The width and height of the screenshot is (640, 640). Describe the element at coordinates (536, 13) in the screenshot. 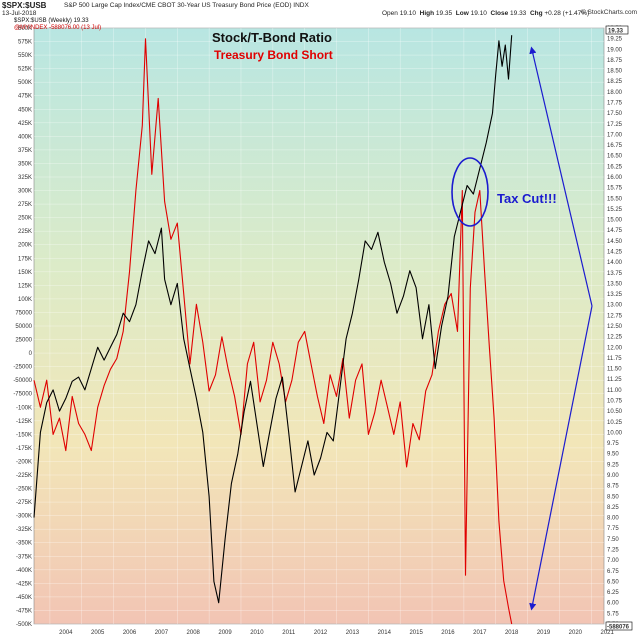

I see `chg-label: Chg` at that location.